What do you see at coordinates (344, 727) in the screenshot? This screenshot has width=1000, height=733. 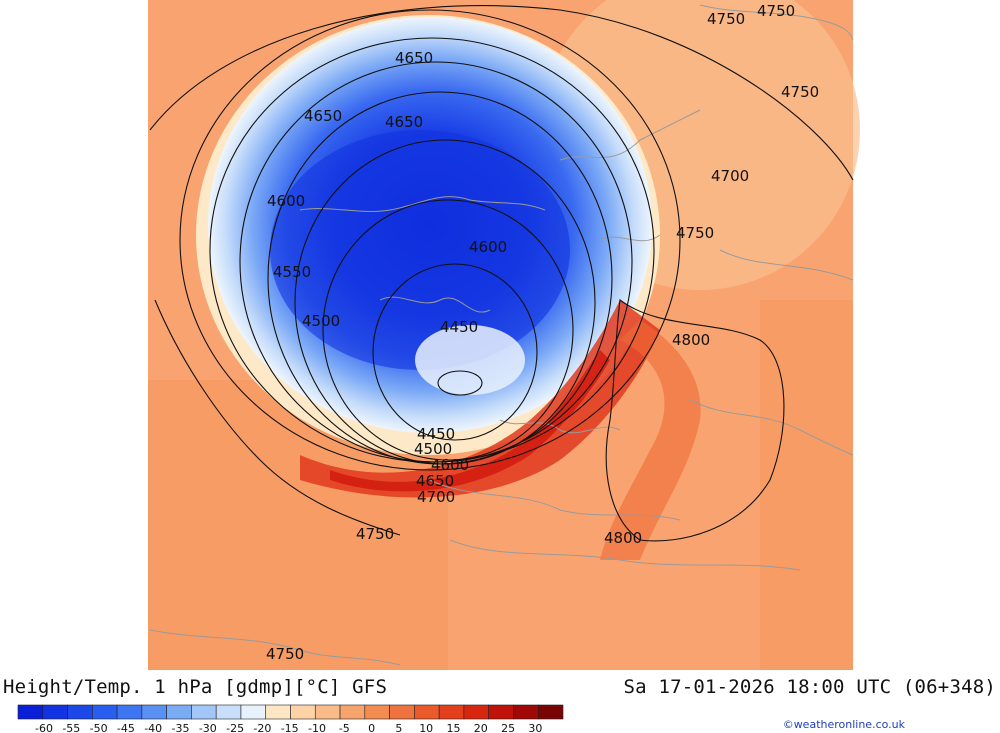 I see `legend-tick-label: -5` at bounding box center [344, 727].